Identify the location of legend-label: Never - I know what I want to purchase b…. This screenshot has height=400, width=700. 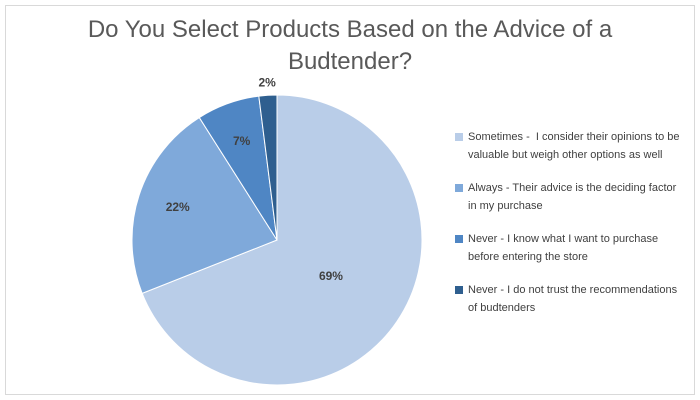
(565, 248).